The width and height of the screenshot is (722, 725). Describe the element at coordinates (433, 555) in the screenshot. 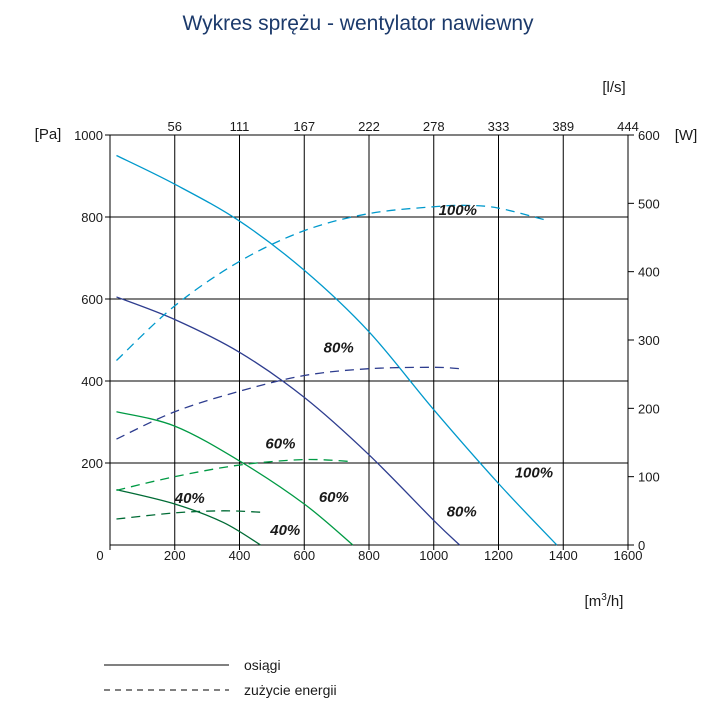

I see `x-tick-label: 1000` at that location.